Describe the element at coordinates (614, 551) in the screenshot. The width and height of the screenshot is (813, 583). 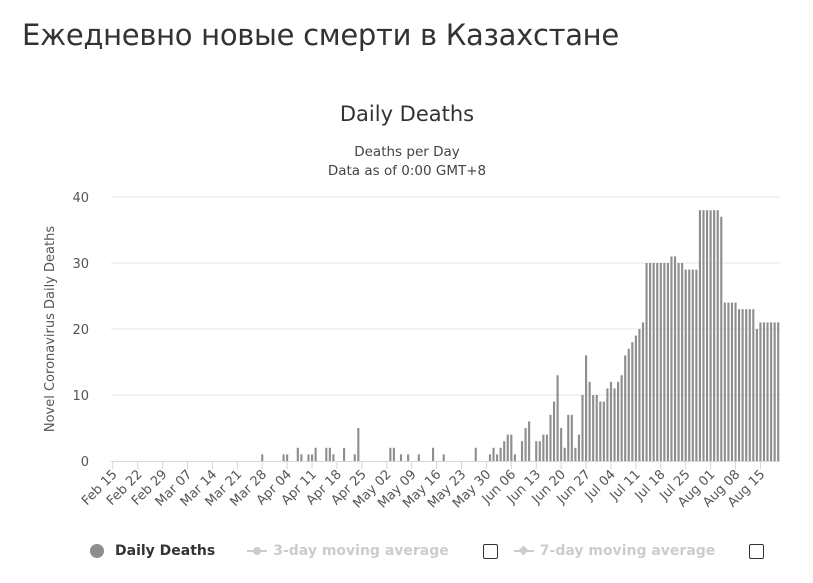
I see `legend-item-7-day-average: 7-day moving average` at that location.